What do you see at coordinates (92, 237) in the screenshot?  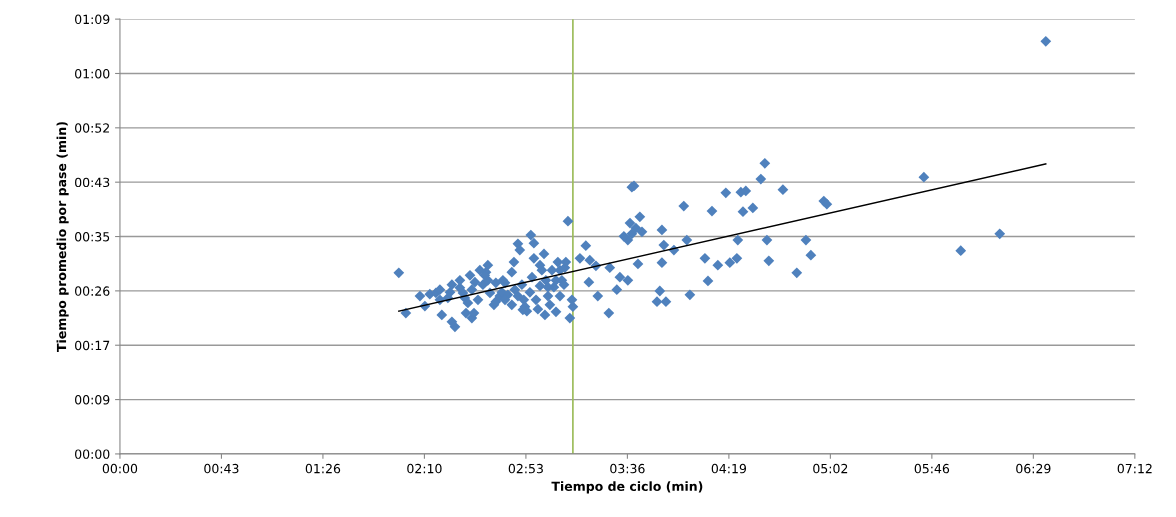 I see `y-tick-label: 00:35` at bounding box center [92, 237].